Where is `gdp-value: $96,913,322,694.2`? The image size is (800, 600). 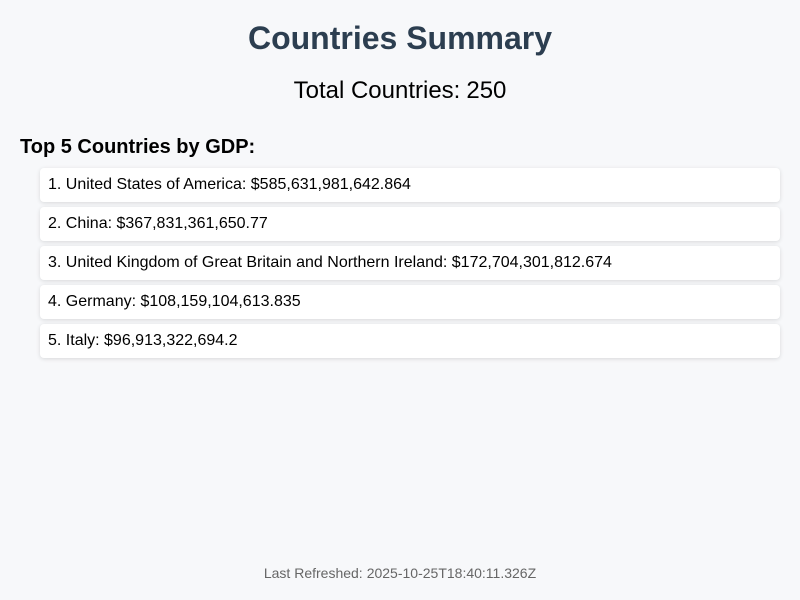
gdp-value: $96,913,322,694.2 is located at coordinates (171, 340).